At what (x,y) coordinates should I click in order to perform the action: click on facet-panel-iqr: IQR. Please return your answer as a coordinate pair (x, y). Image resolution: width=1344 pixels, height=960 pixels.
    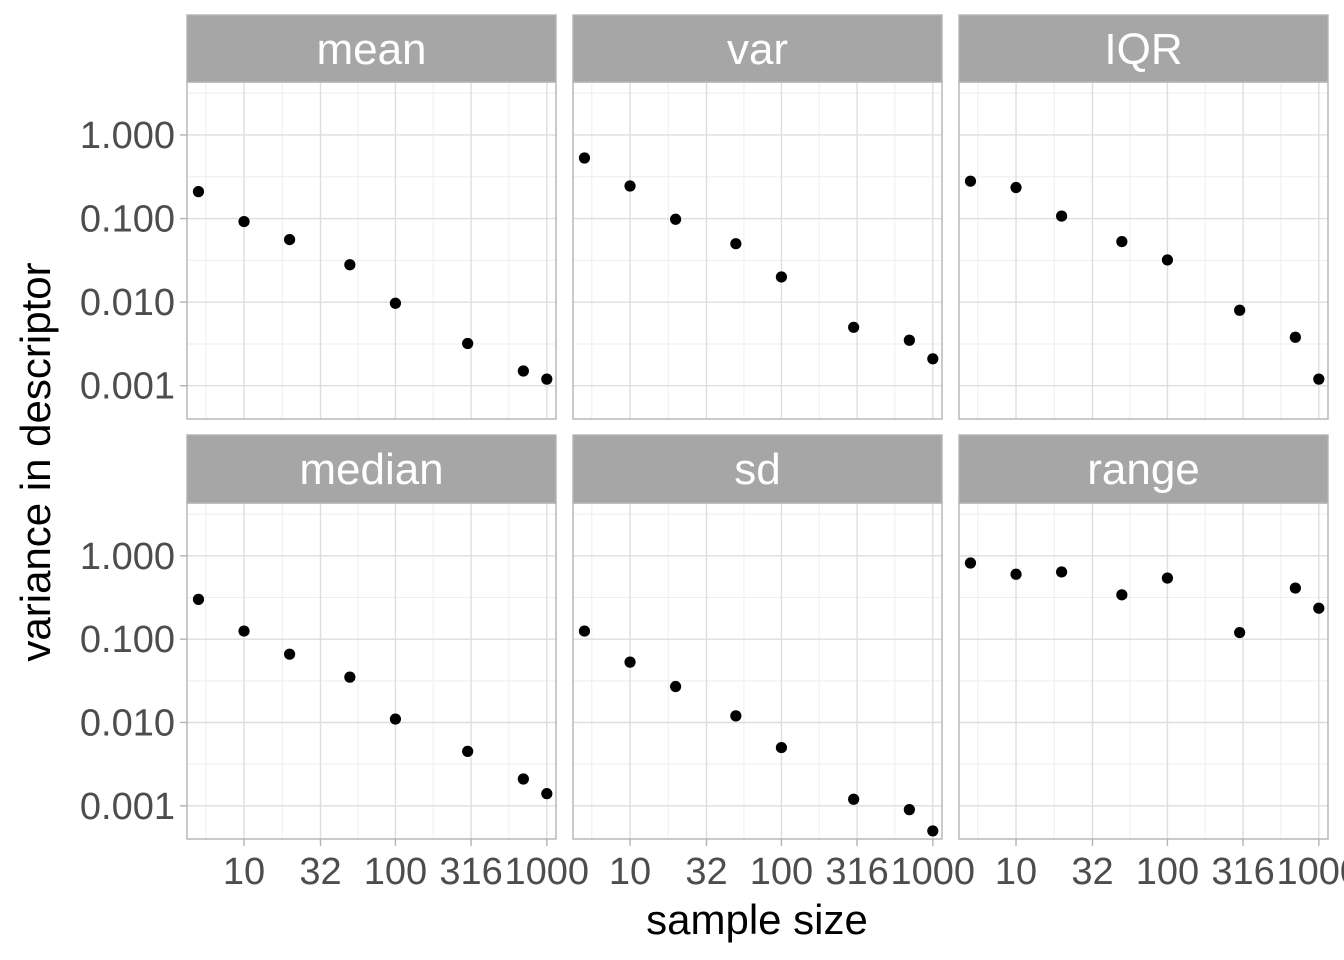
    Looking at the image, I should click on (1143, 217).